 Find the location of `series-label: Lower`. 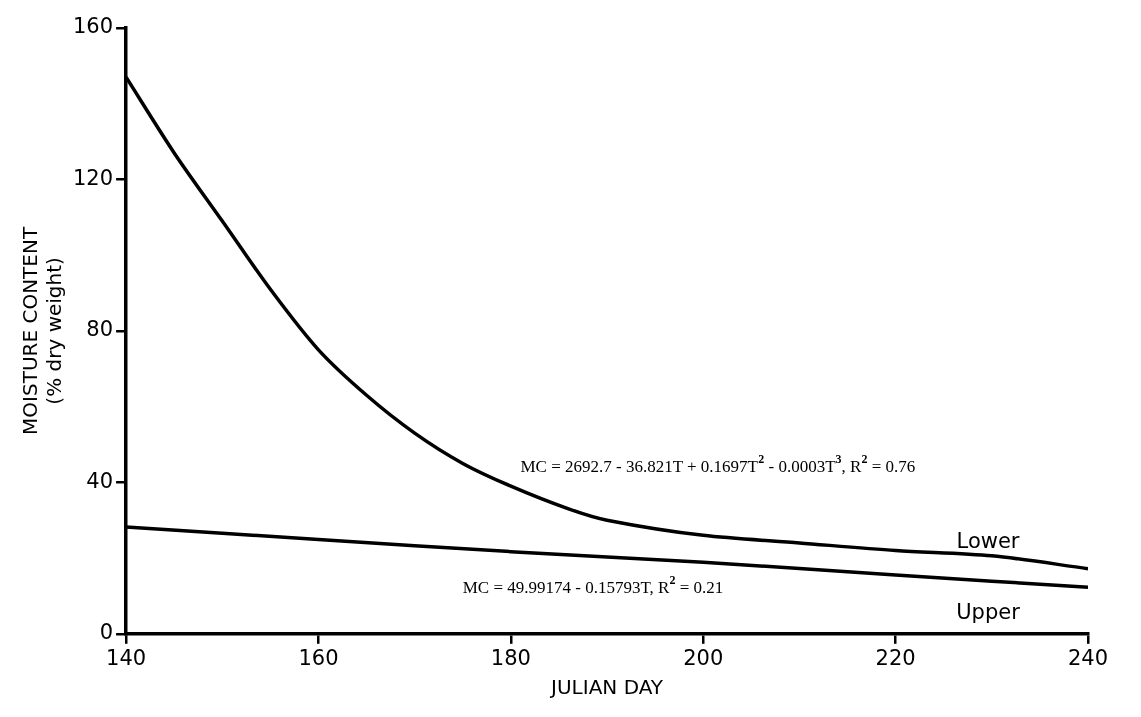

series-label: Lower is located at coordinates (988, 541).